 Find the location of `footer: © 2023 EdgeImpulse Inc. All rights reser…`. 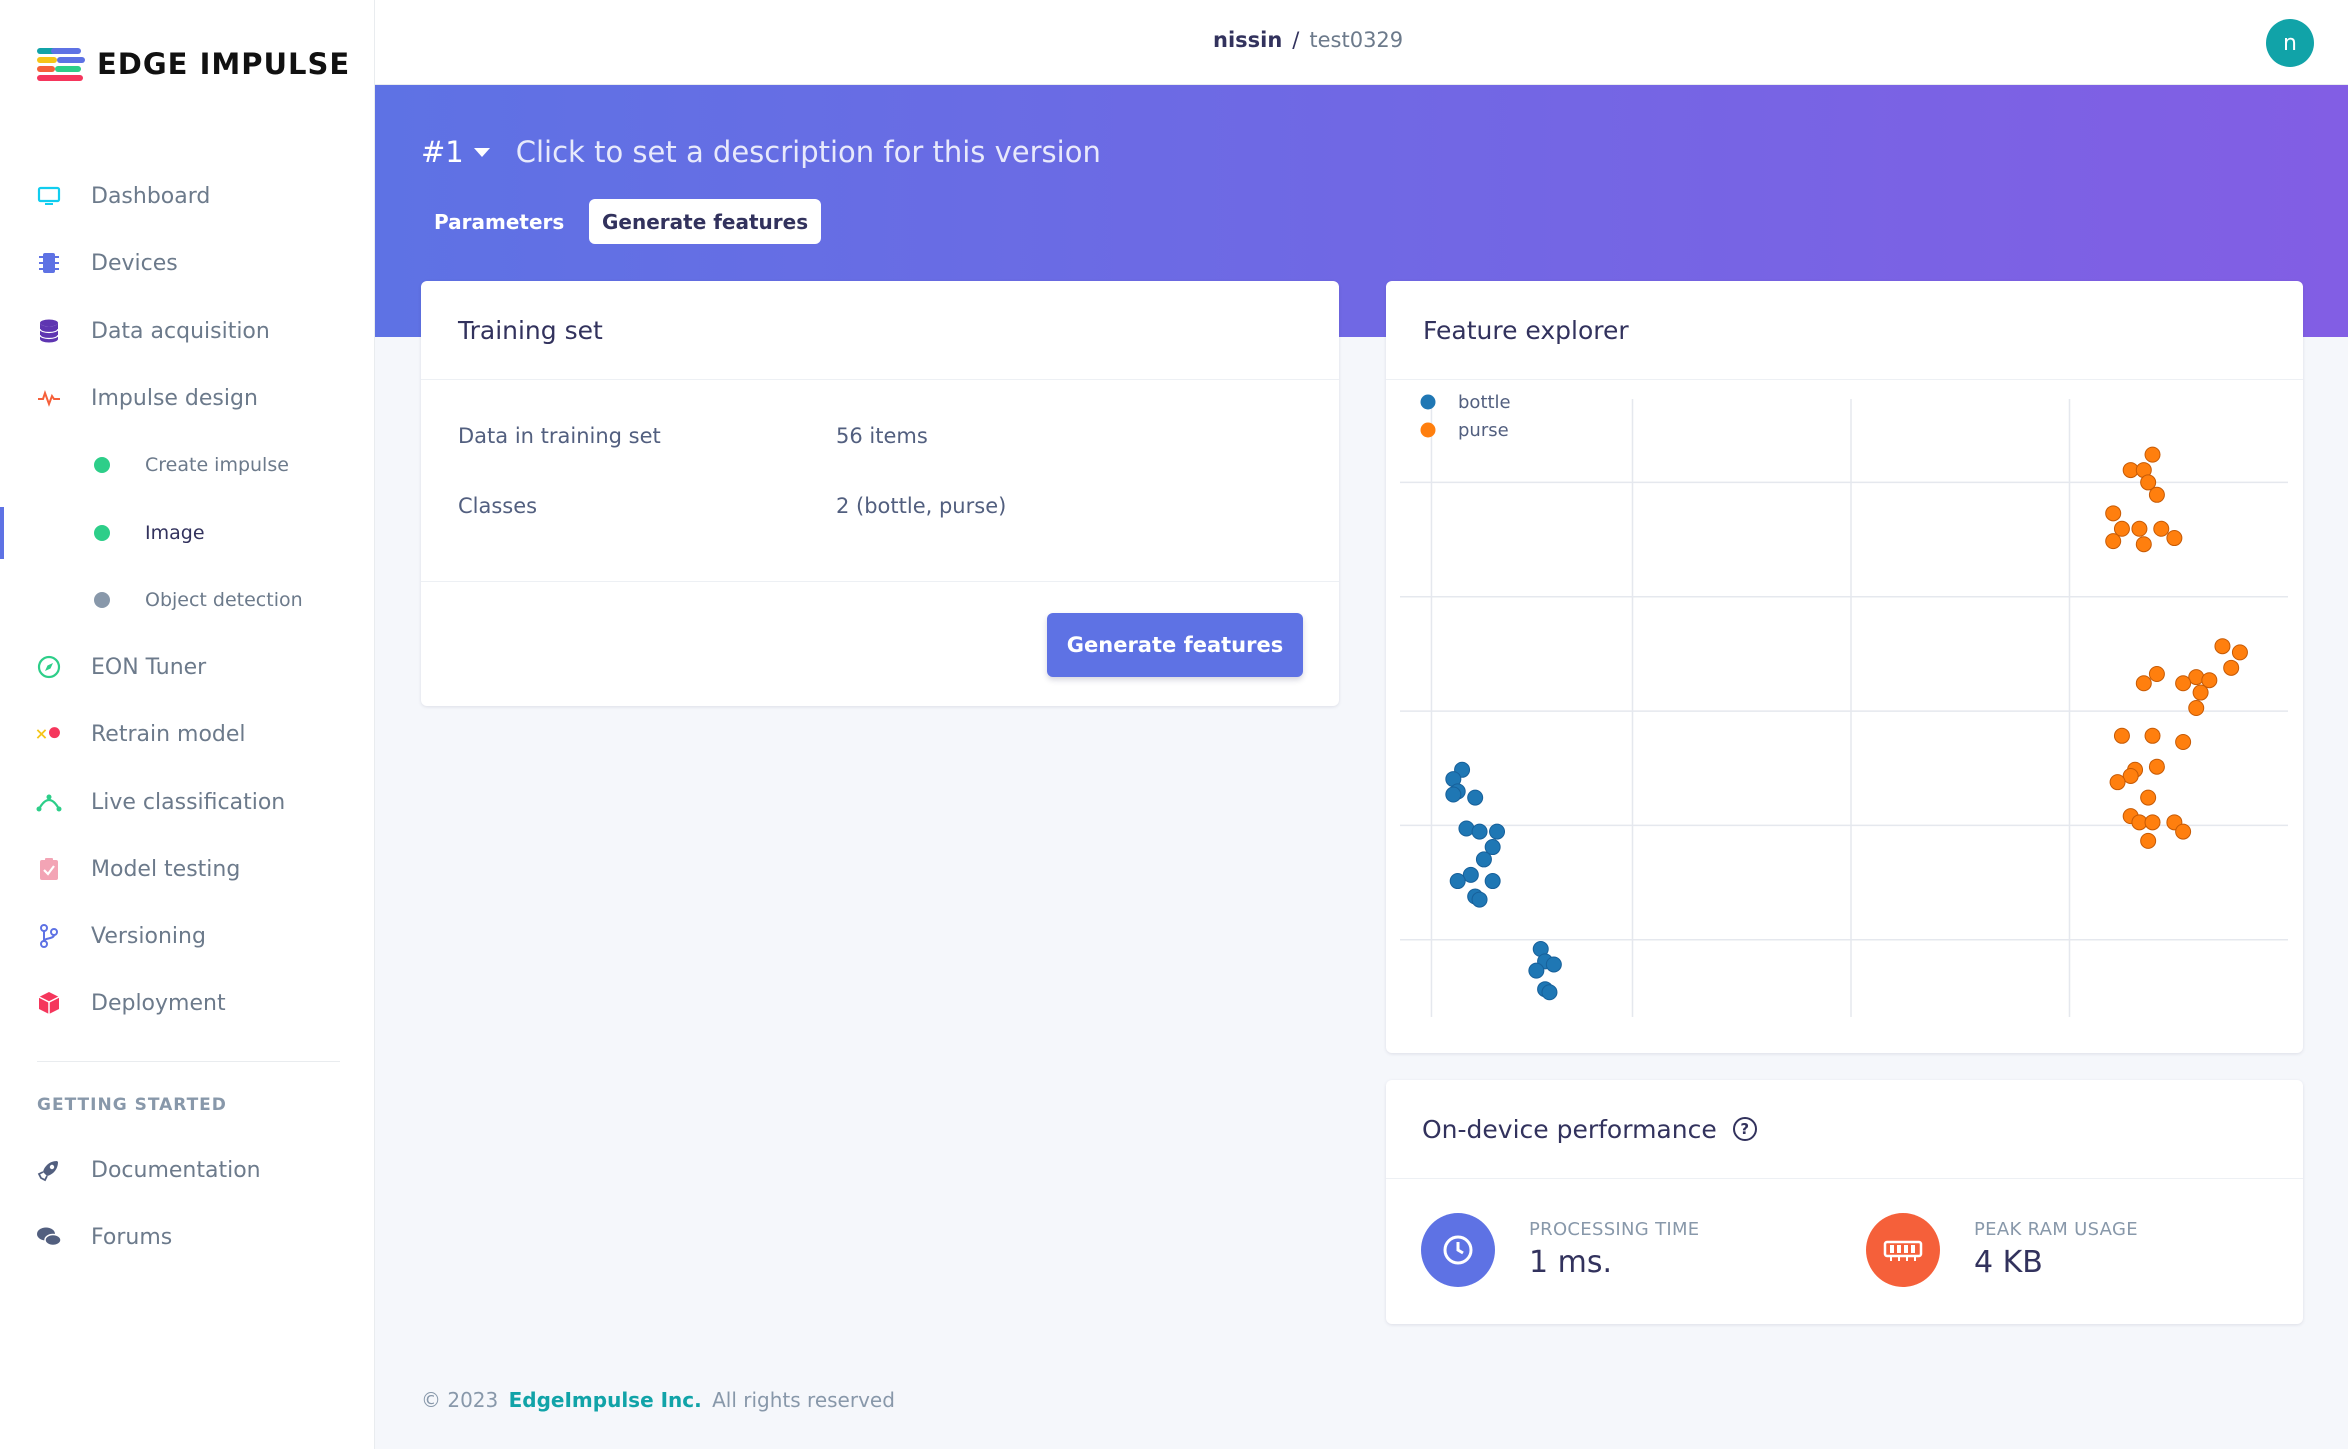

footer: © 2023 EdgeImpulse Inc. All rights reser… is located at coordinates (658, 1400).